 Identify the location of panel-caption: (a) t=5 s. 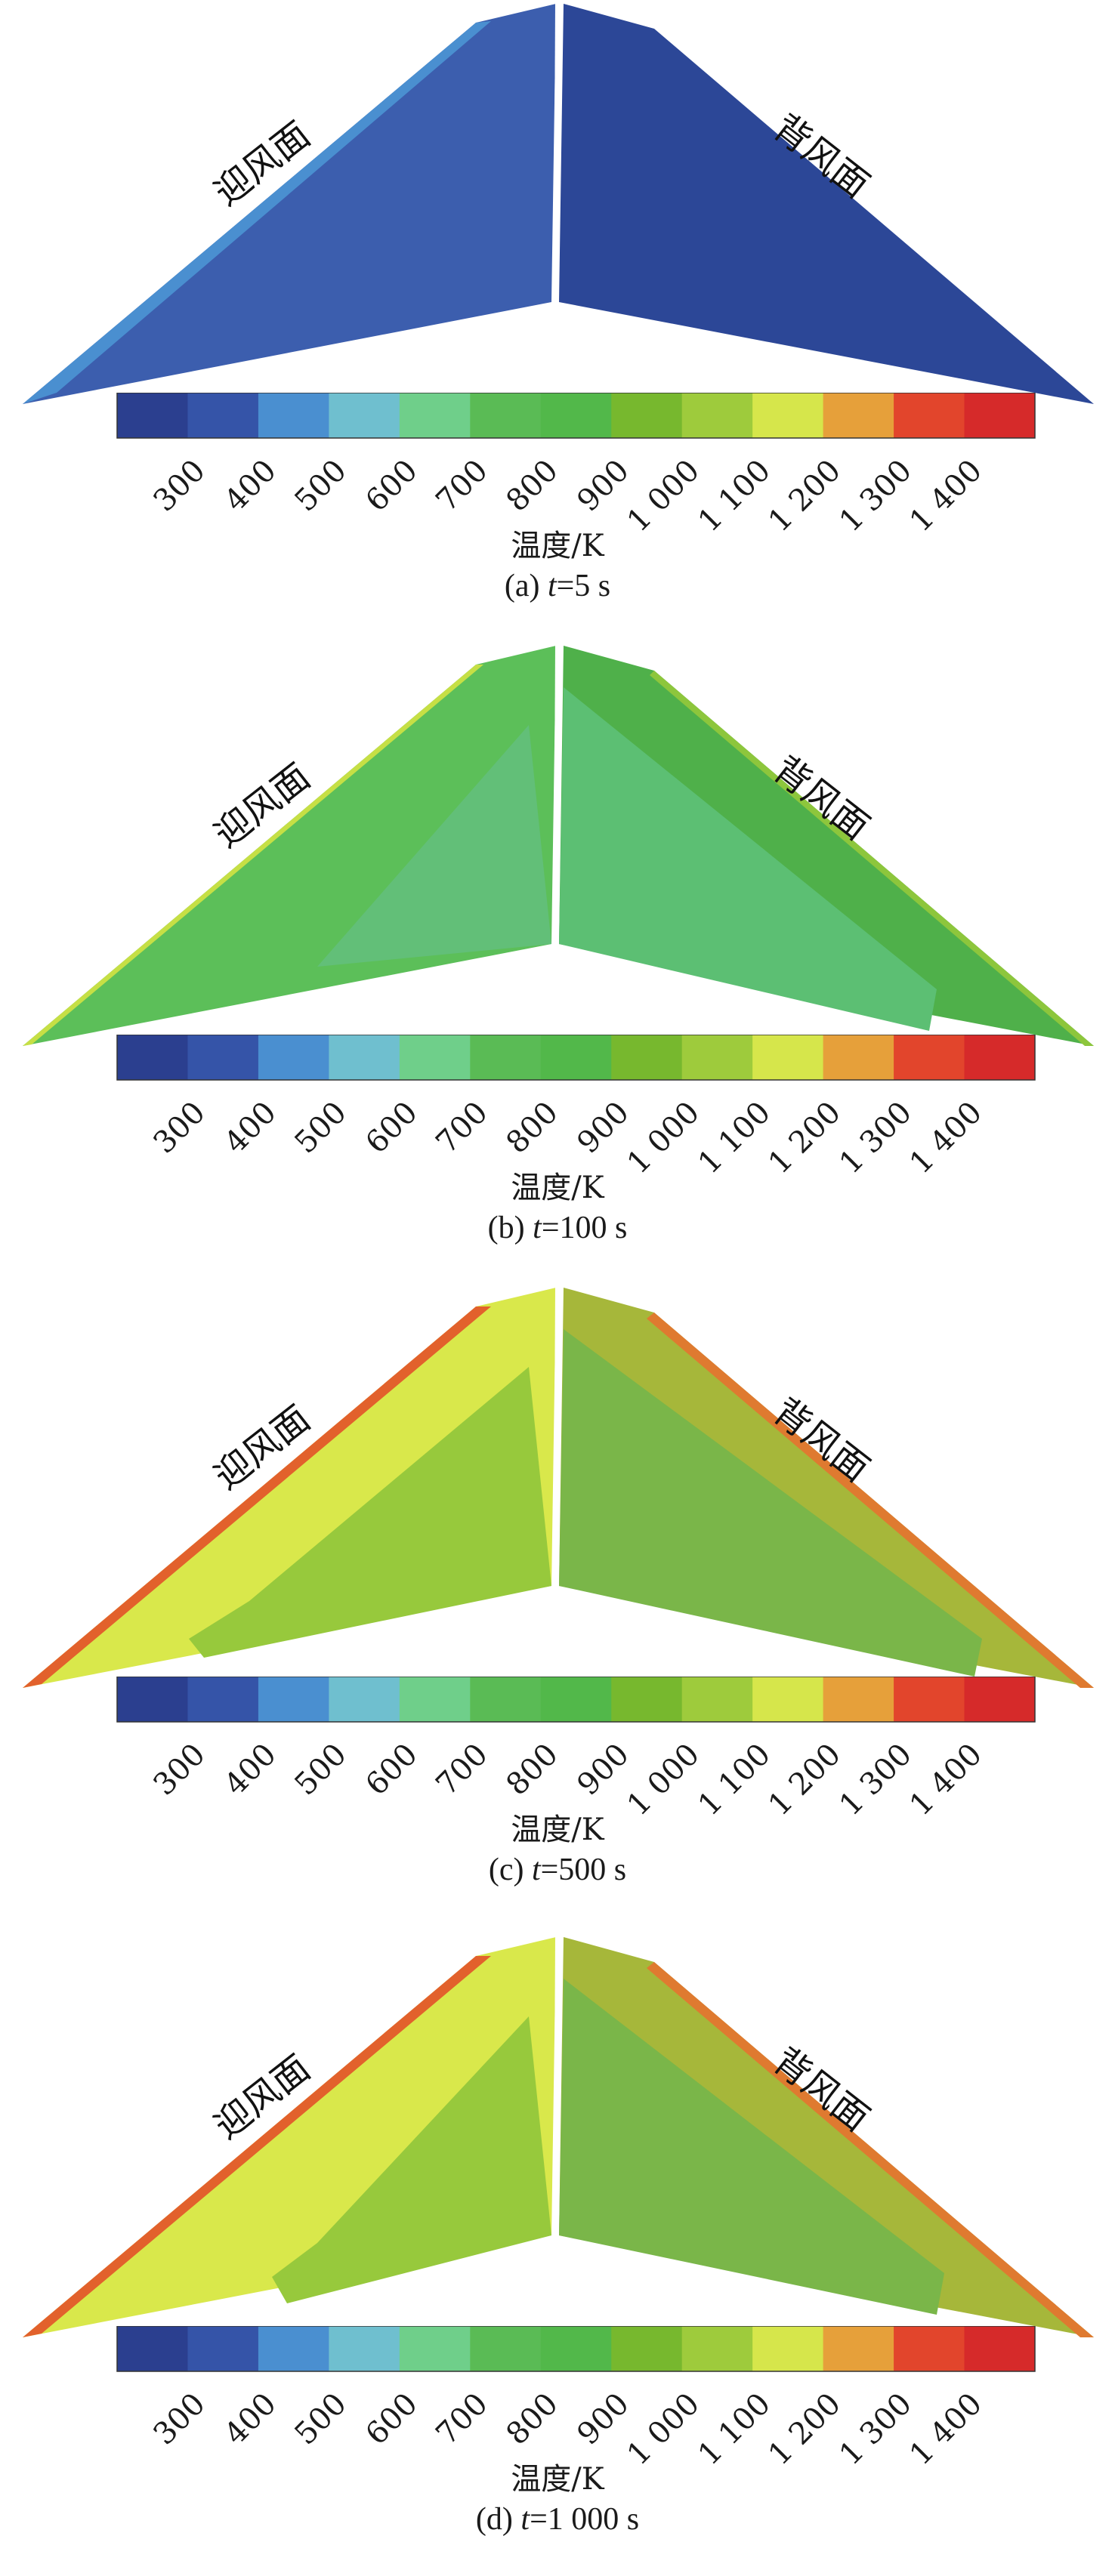
(557, 586).